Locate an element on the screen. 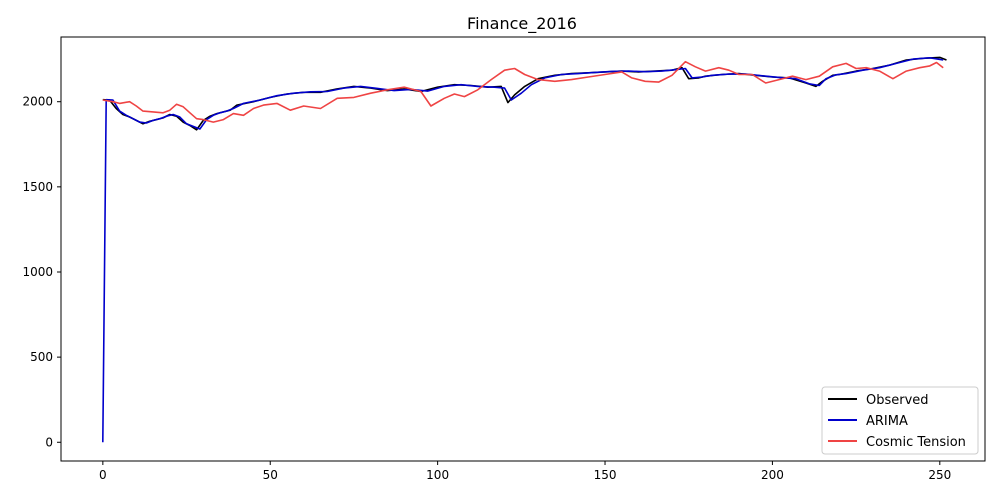  x-tick-label: 250 is located at coordinates (939, 475).